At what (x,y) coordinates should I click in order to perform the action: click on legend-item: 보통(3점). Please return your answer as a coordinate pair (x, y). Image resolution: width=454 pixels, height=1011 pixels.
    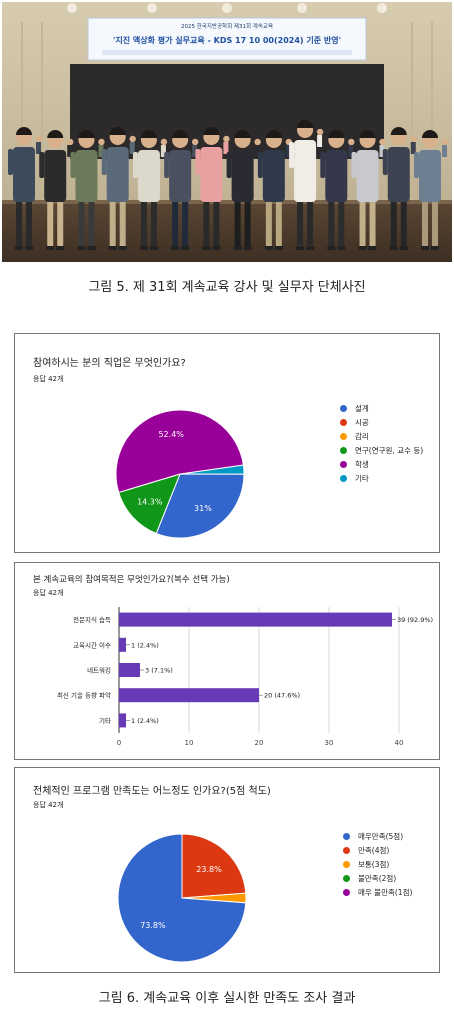
    Looking at the image, I should click on (377, 864).